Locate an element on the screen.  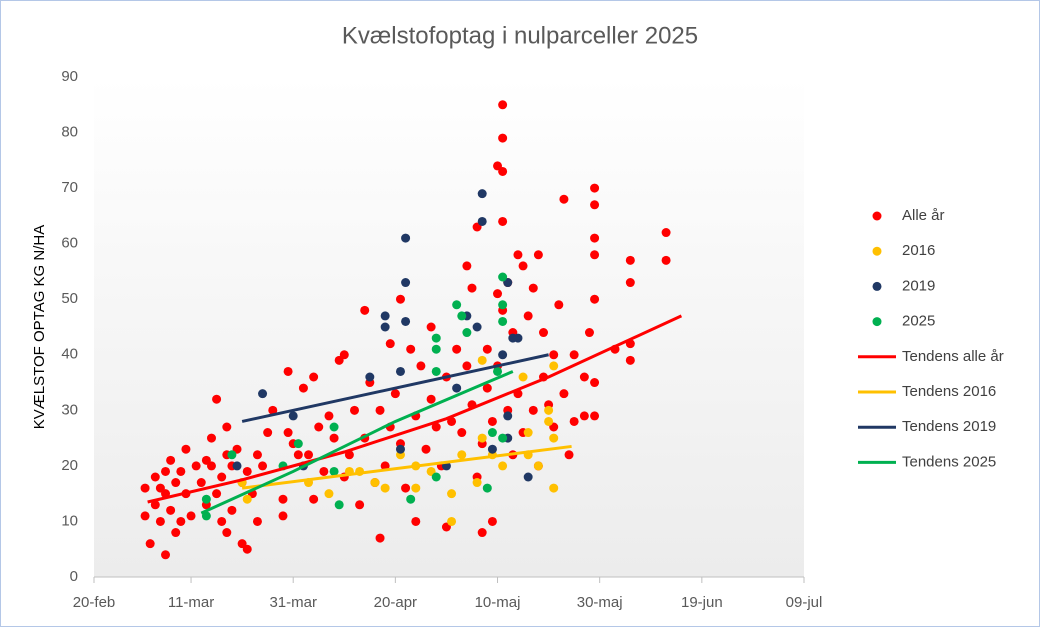
y-tick-label: 50 is located at coordinates (69, 298).